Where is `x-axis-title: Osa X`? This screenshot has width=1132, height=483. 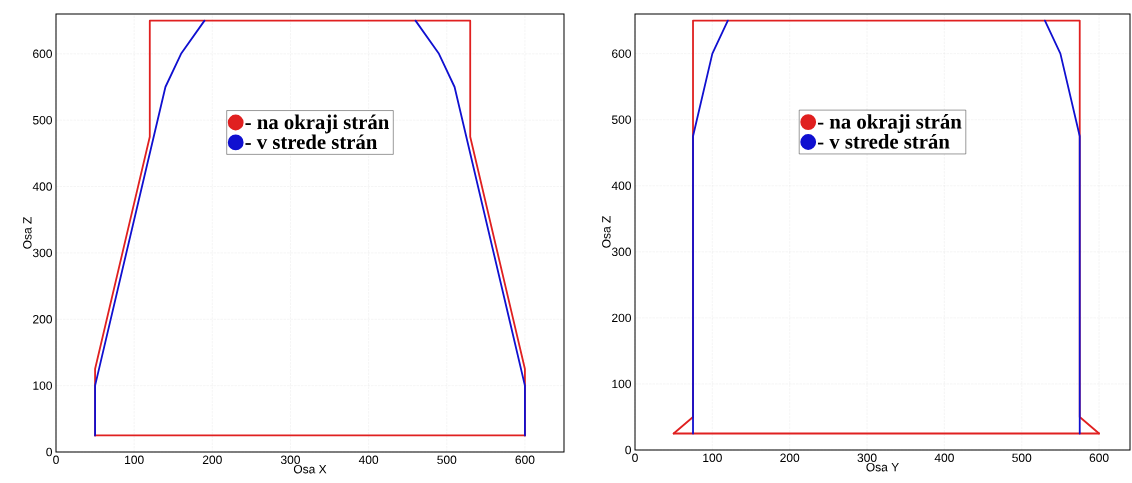
x-axis-title: Osa X is located at coordinates (310, 469).